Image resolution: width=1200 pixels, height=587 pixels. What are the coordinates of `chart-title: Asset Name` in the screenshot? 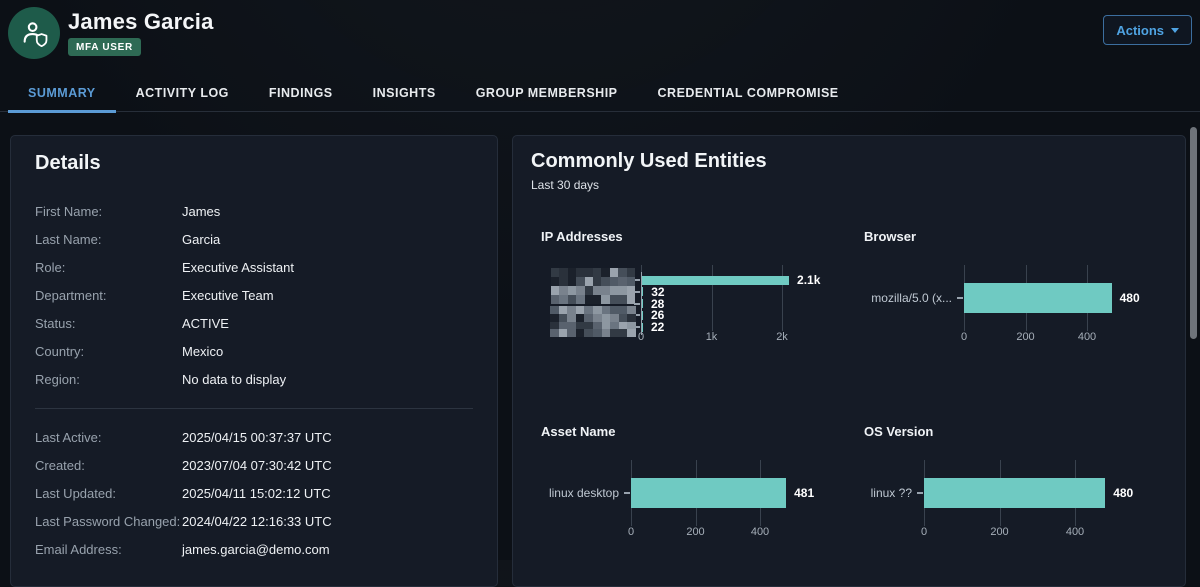 It's located at (578, 431).